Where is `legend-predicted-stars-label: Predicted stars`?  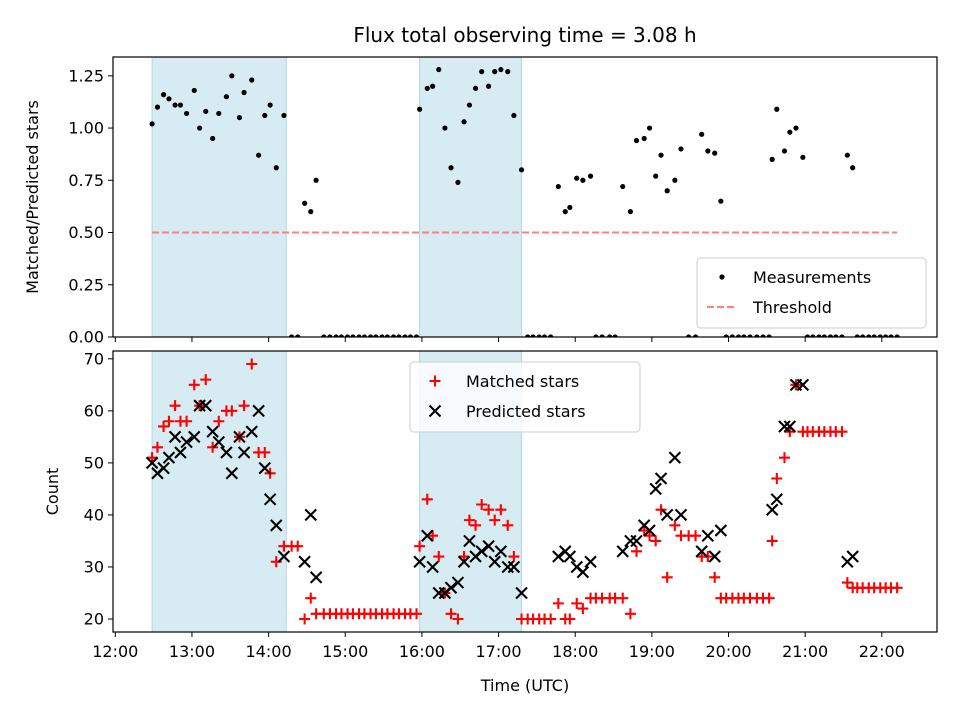
legend-predicted-stars-label: Predicted stars is located at coordinates (526, 411).